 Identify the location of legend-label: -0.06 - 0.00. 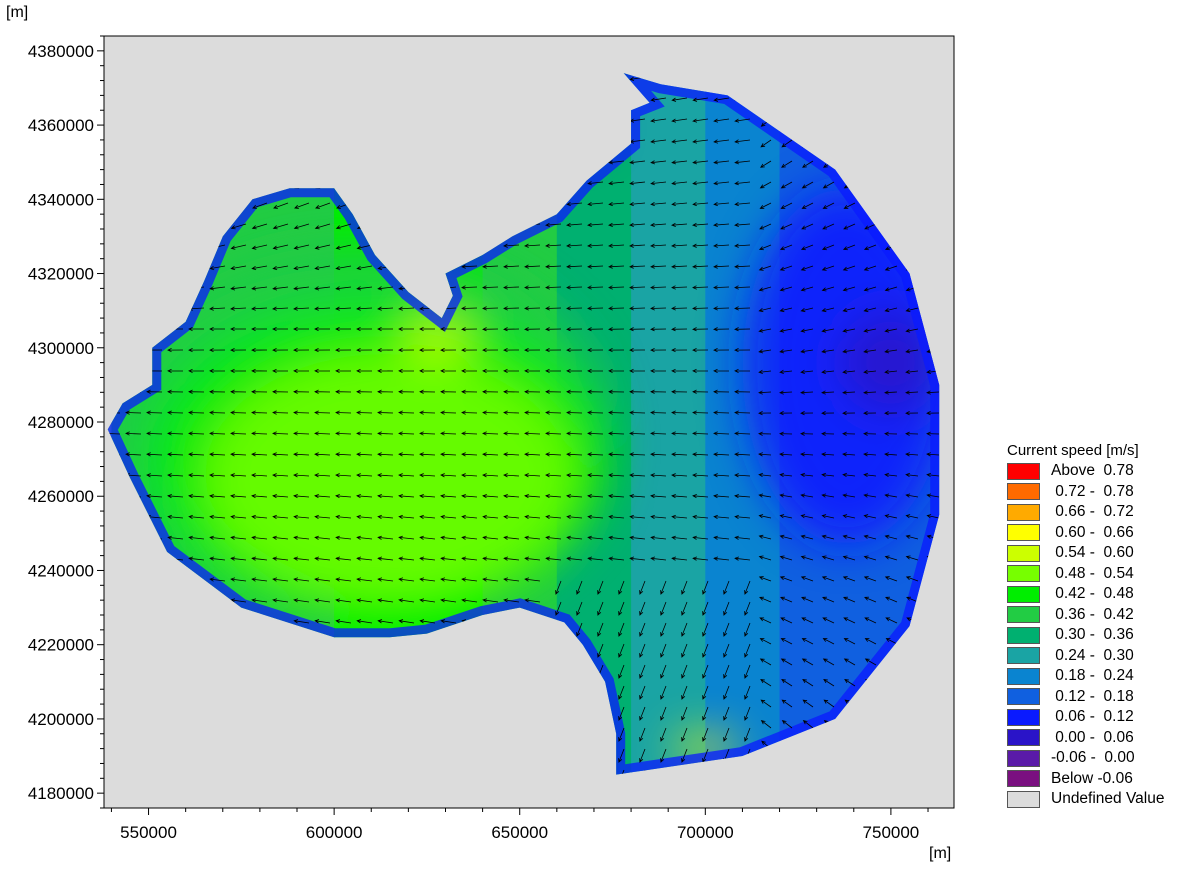
(1093, 758).